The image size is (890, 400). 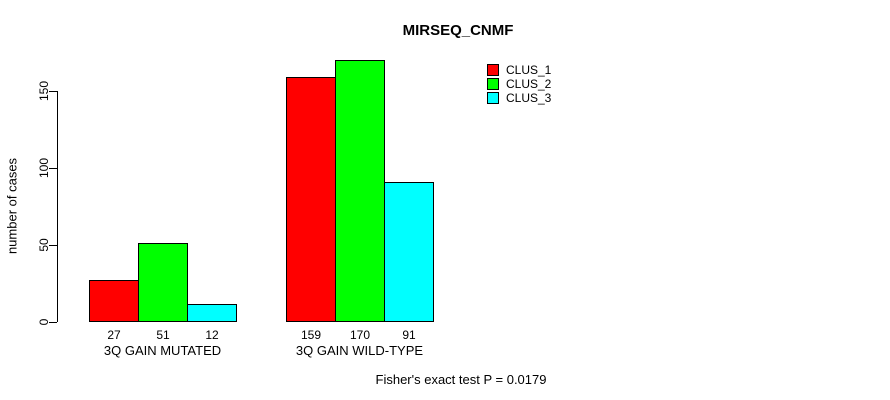 What do you see at coordinates (461, 379) in the screenshot?
I see `annotation-text: Fisher's exact test P = 0.0179` at bounding box center [461, 379].